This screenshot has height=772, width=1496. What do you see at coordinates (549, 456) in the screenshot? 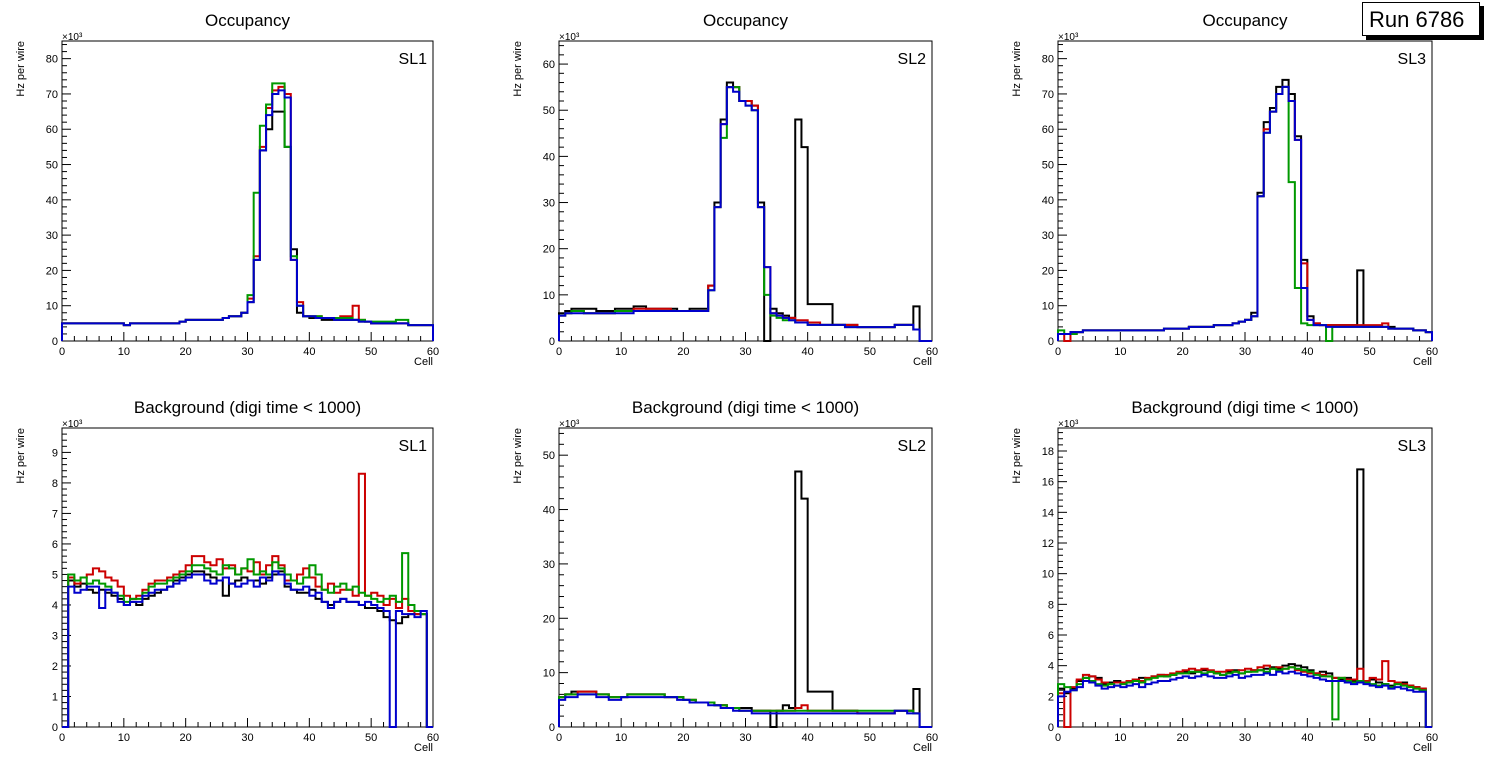
I see `y-tick-label: 50` at bounding box center [549, 456].